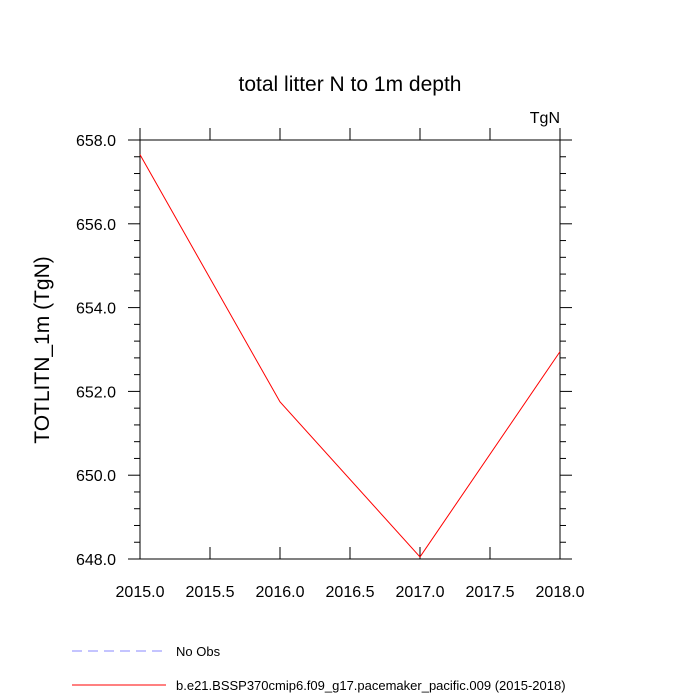 This screenshot has width=700, height=700. What do you see at coordinates (96, 476) in the screenshot?
I see `y-tick-label: 650.0` at bounding box center [96, 476].